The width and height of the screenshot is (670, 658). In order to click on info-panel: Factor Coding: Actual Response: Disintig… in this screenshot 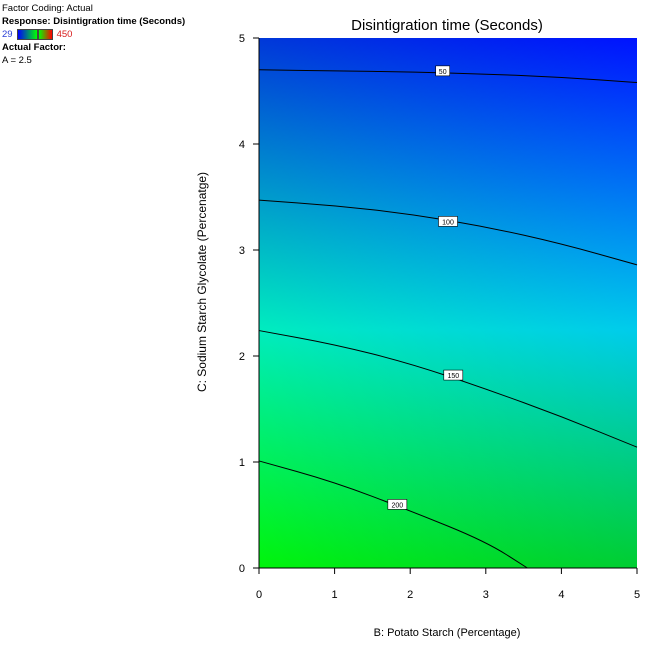, I will do `click(93, 34)`.